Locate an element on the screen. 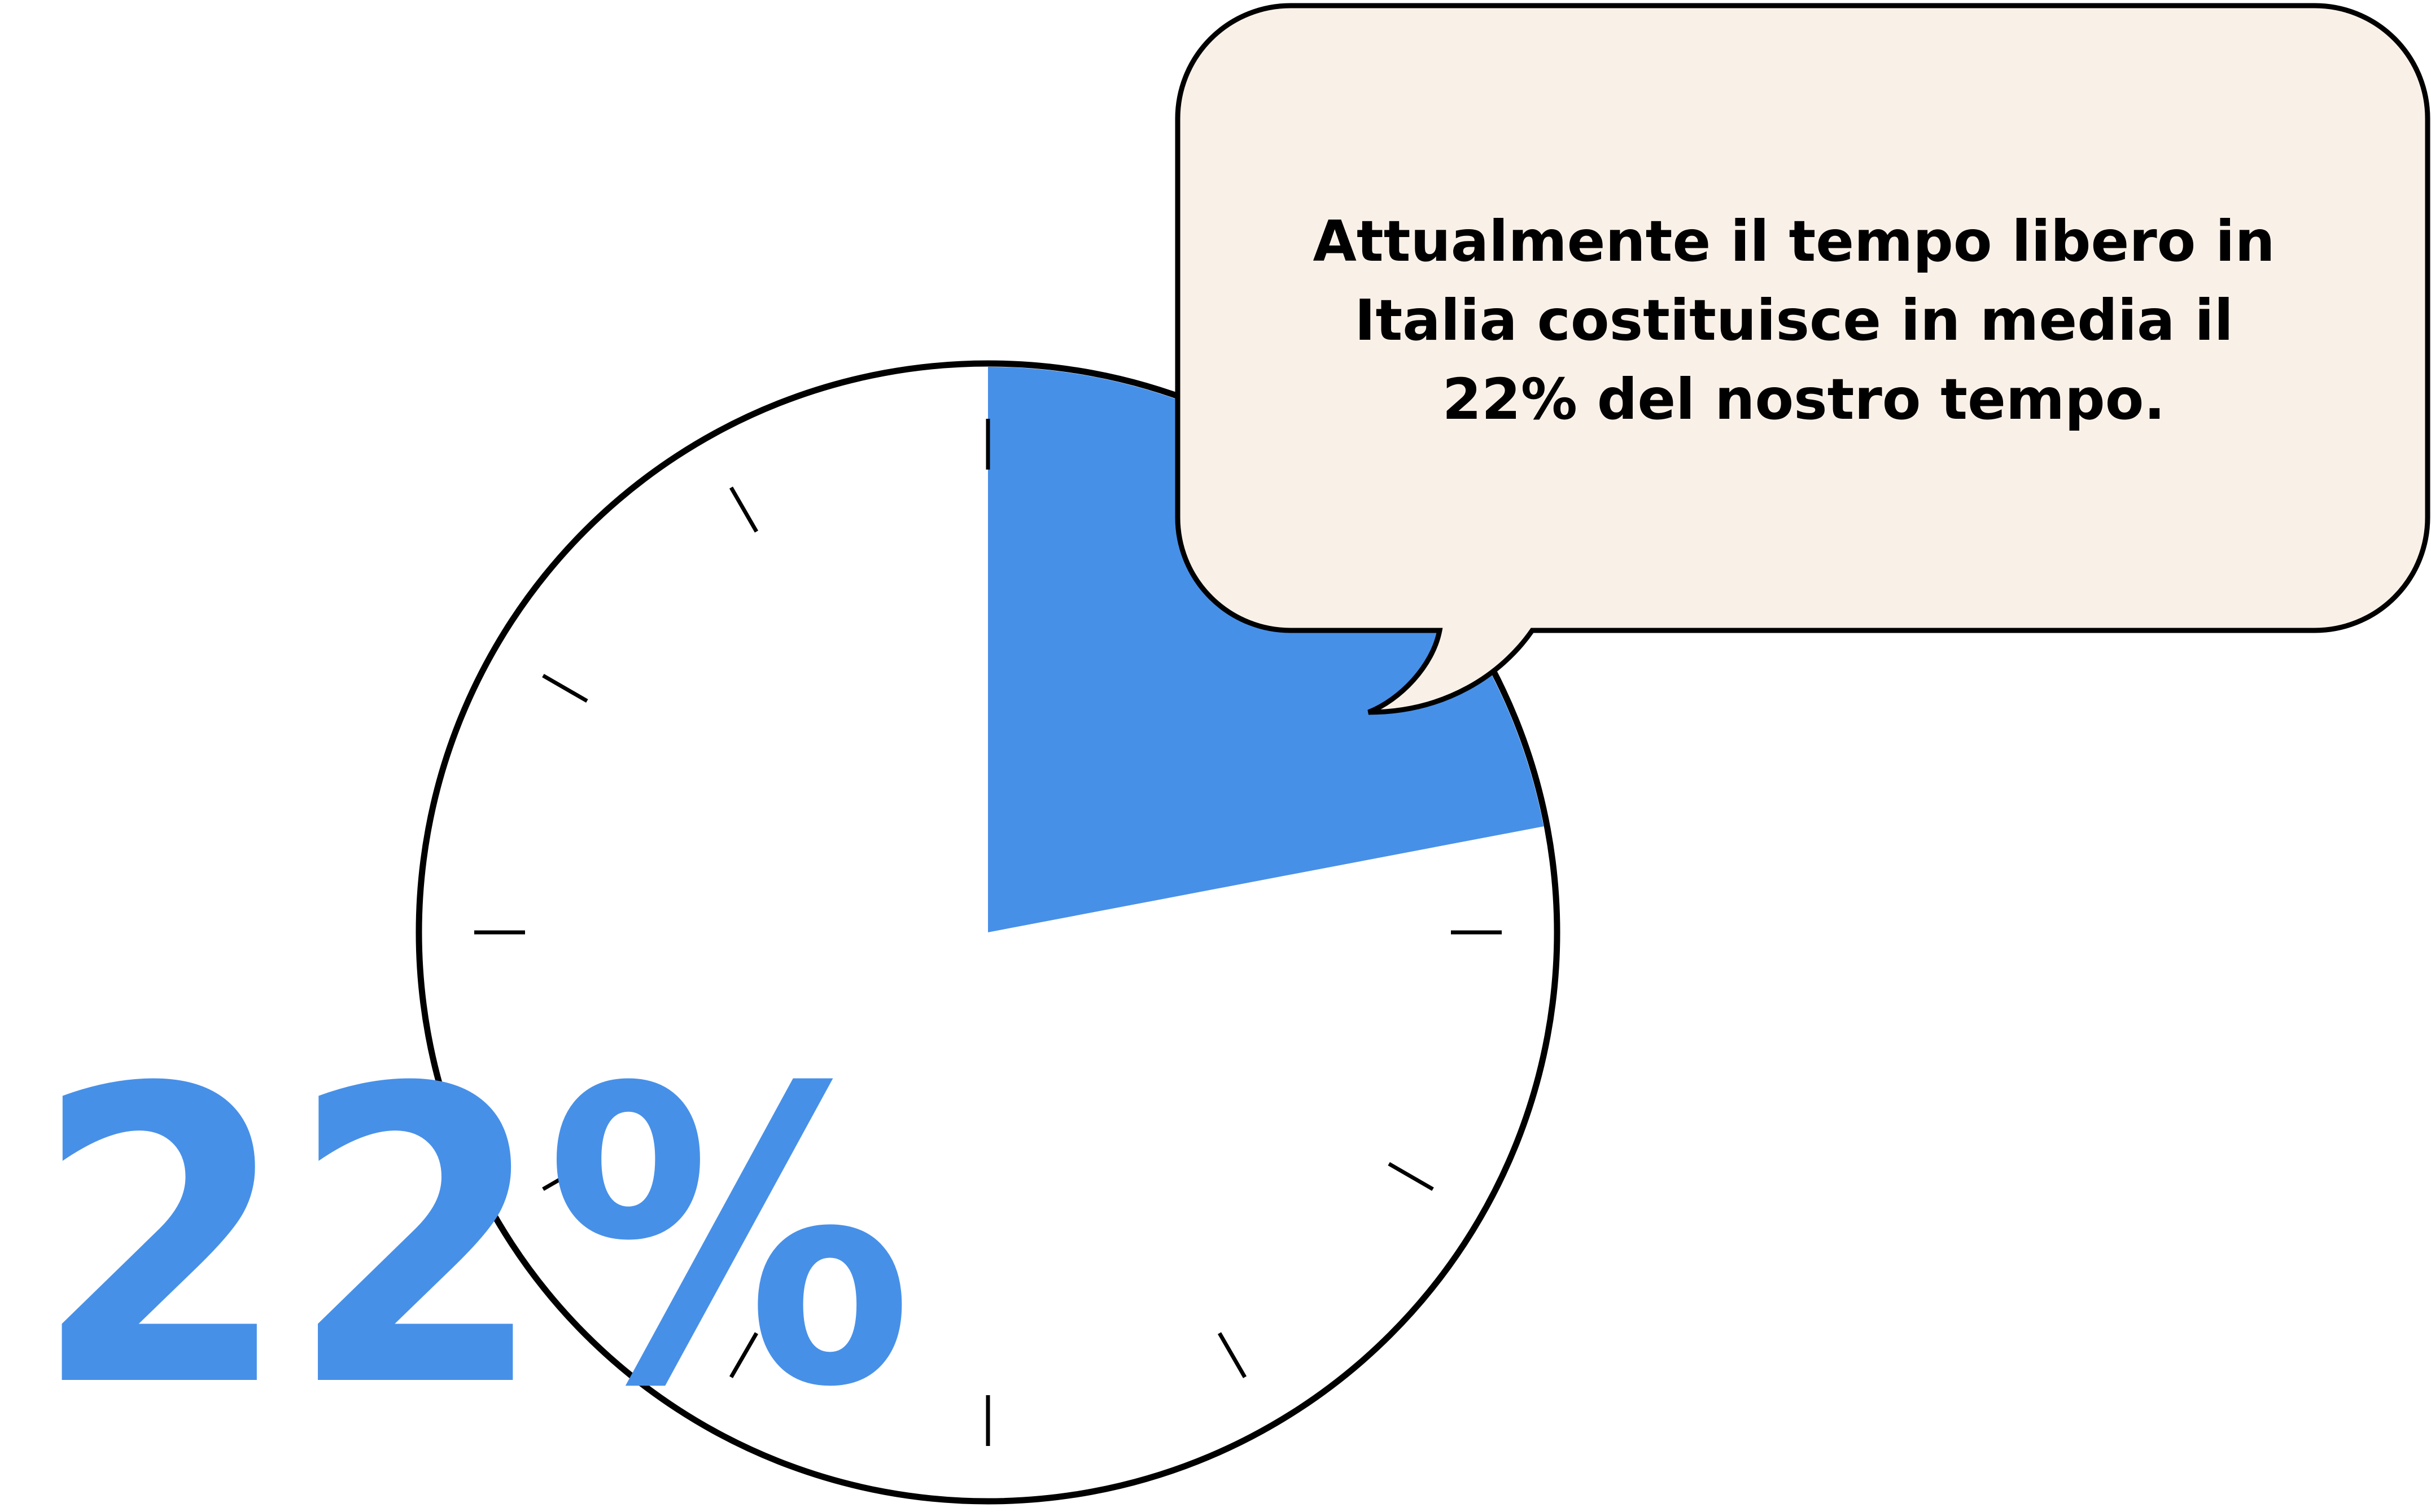  percentage-highlight: 22% is located at coordinates (473, 1239).